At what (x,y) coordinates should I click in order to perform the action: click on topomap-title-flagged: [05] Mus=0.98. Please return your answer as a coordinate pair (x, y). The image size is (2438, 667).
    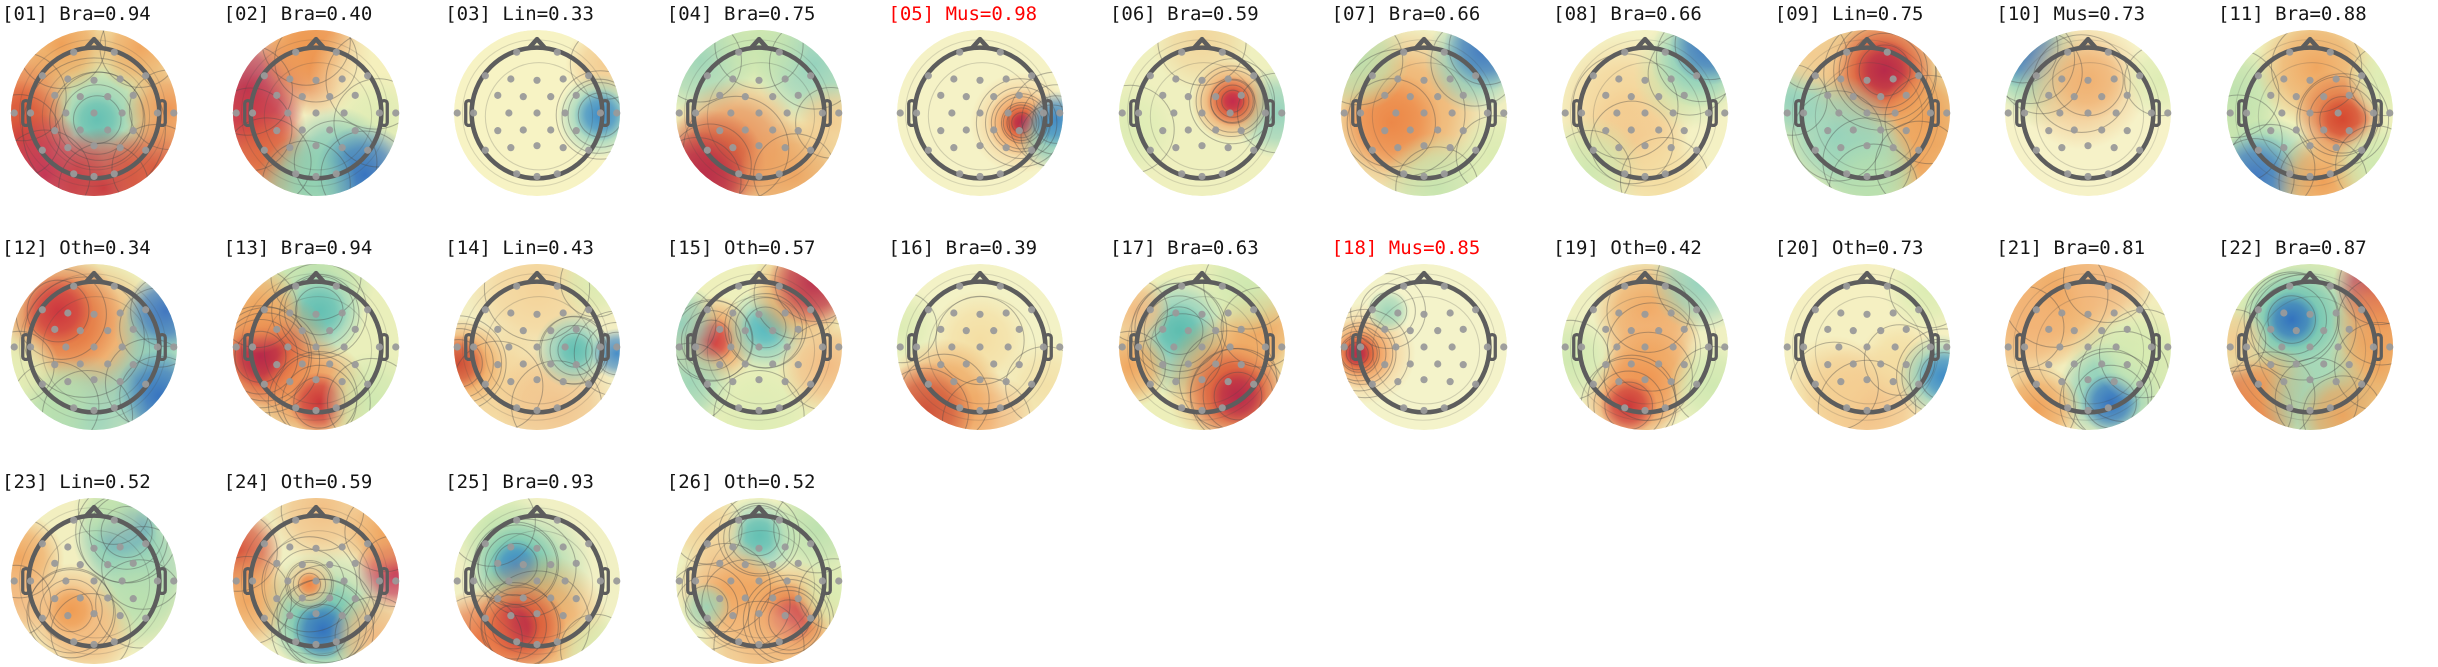
    Looking at the image, I should click on (963, 14).